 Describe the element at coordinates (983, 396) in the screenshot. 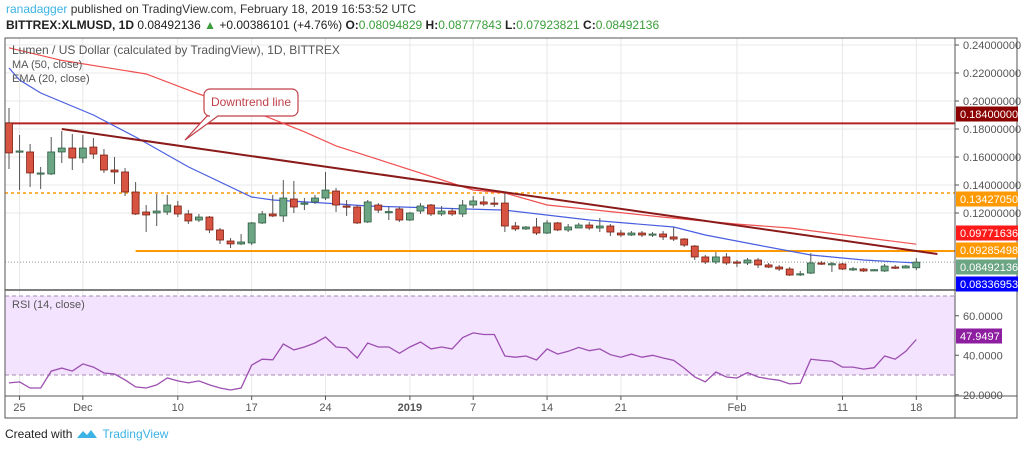

I see `rsi-tick-label: 20.0000` at that location.